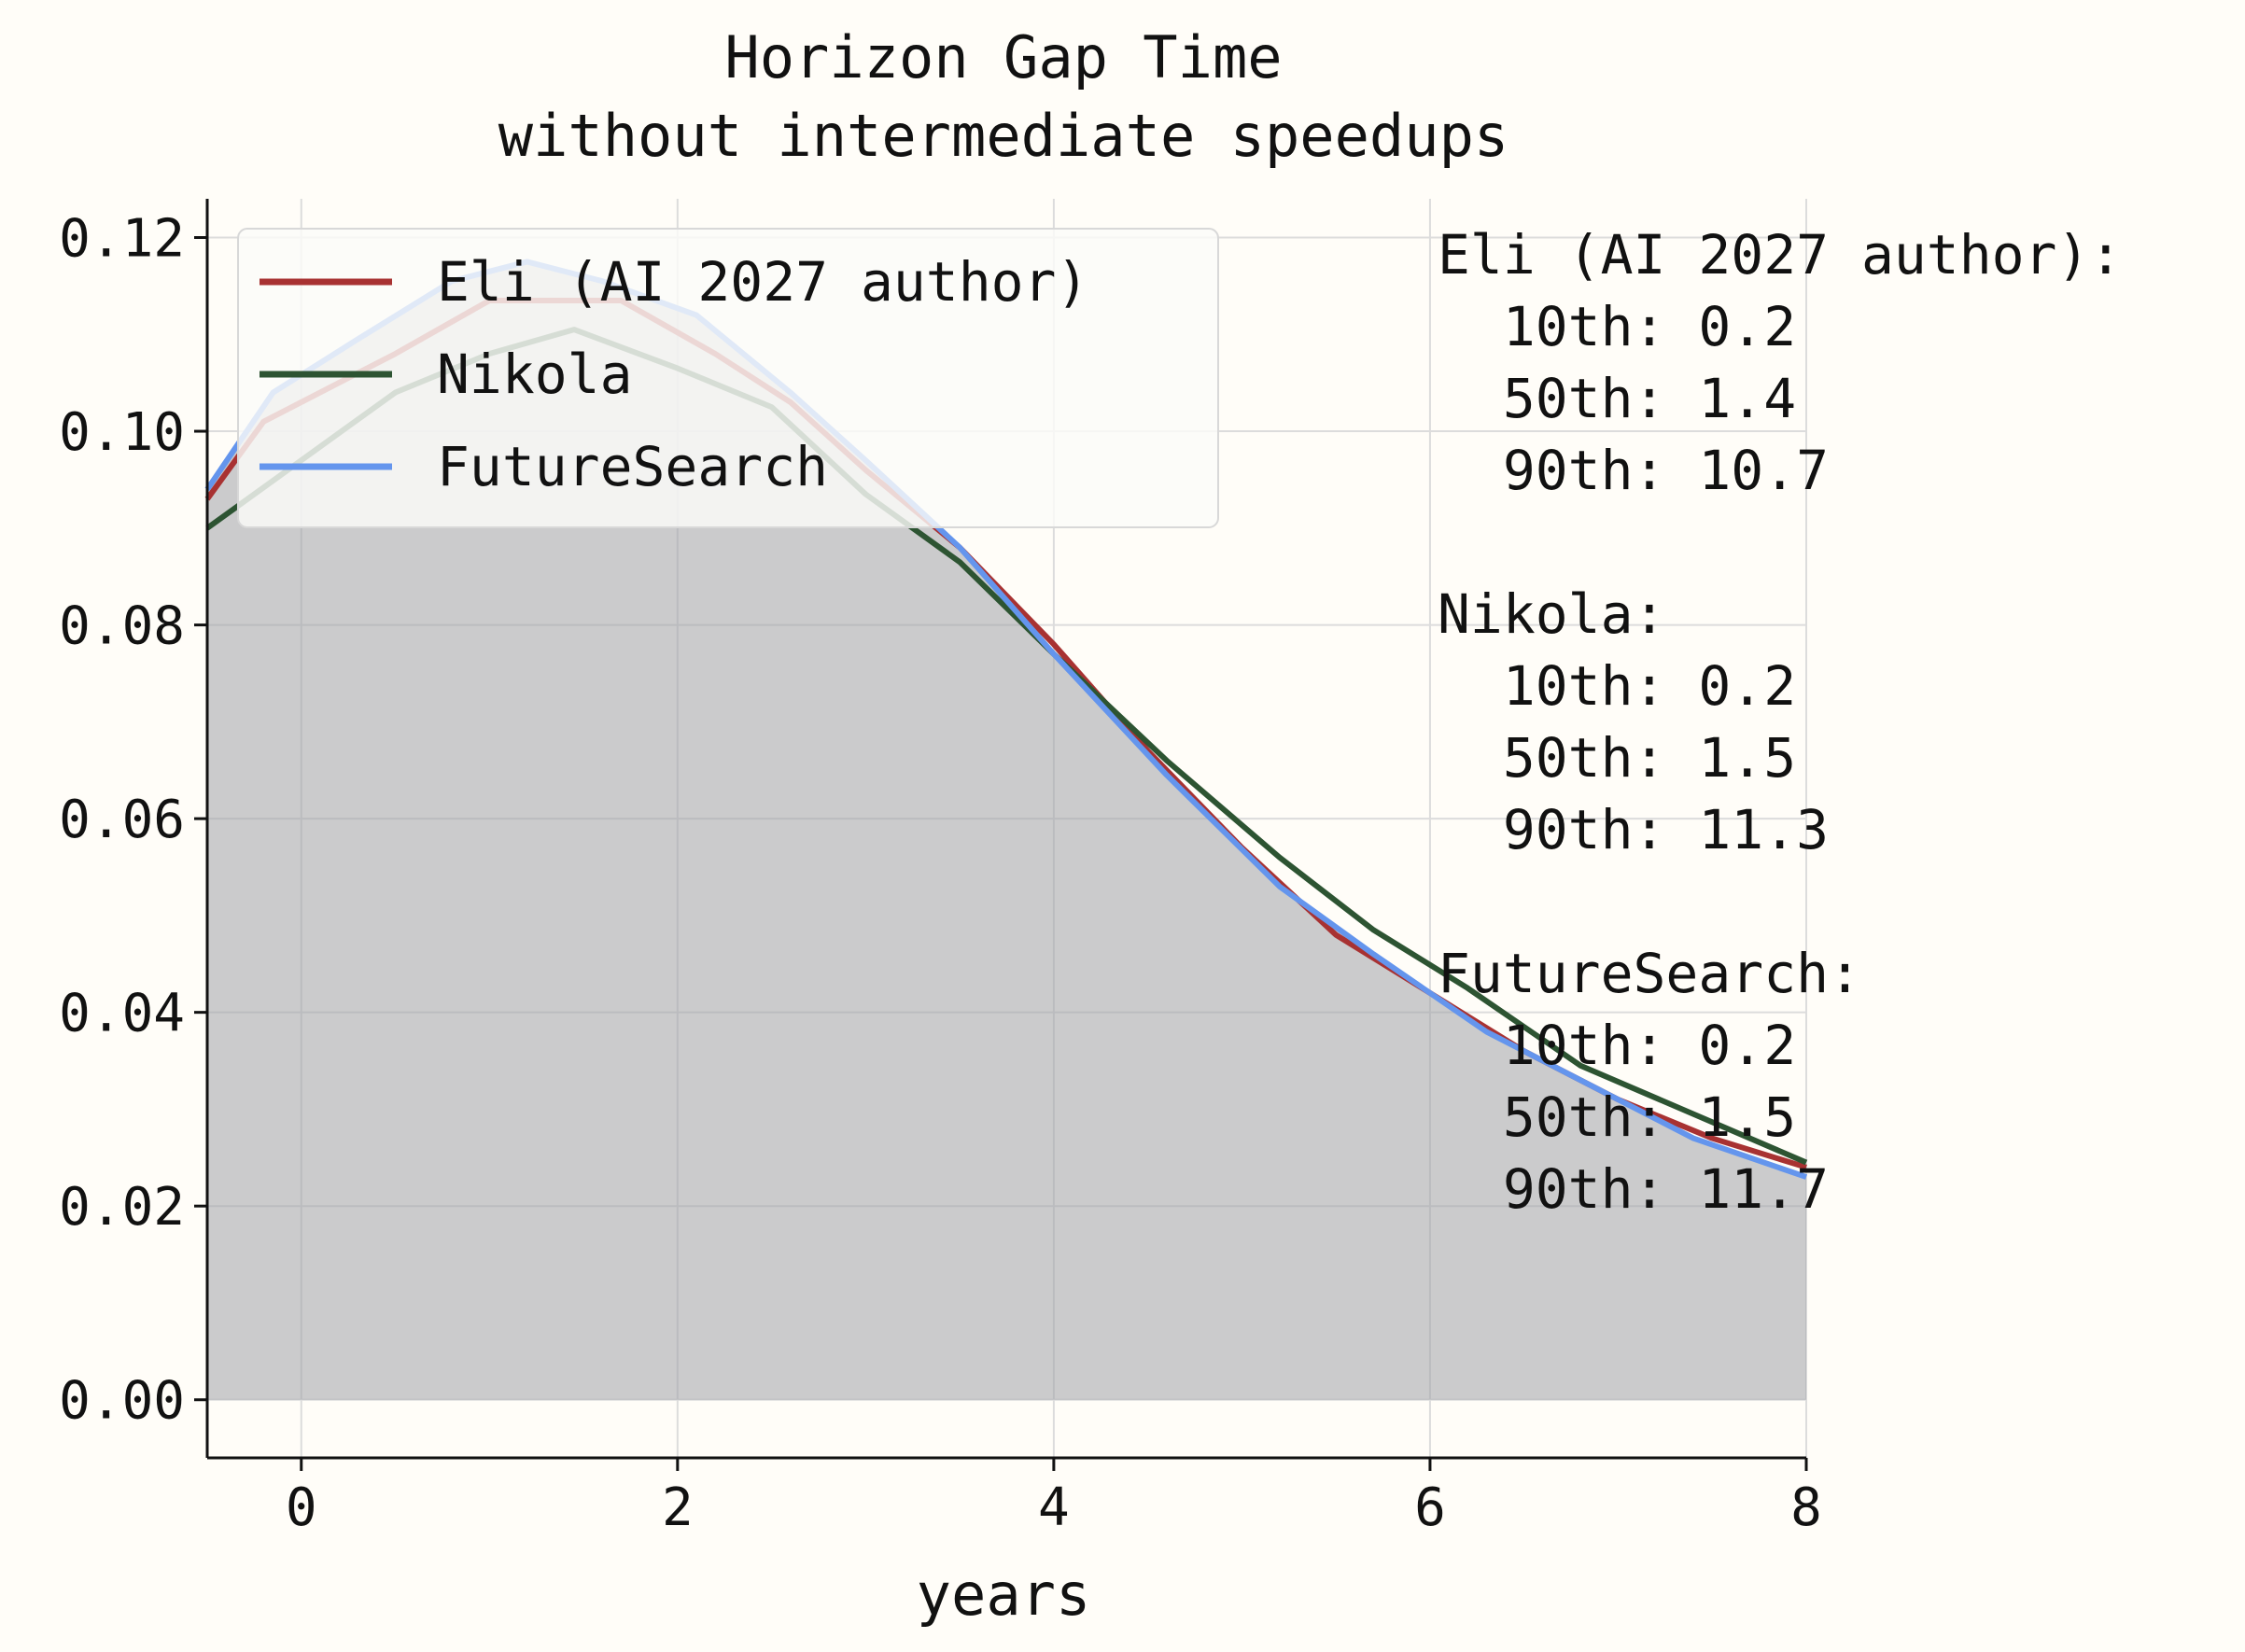  I want to click on annotation-line: 50th: 1.4, so click(1617, 398).